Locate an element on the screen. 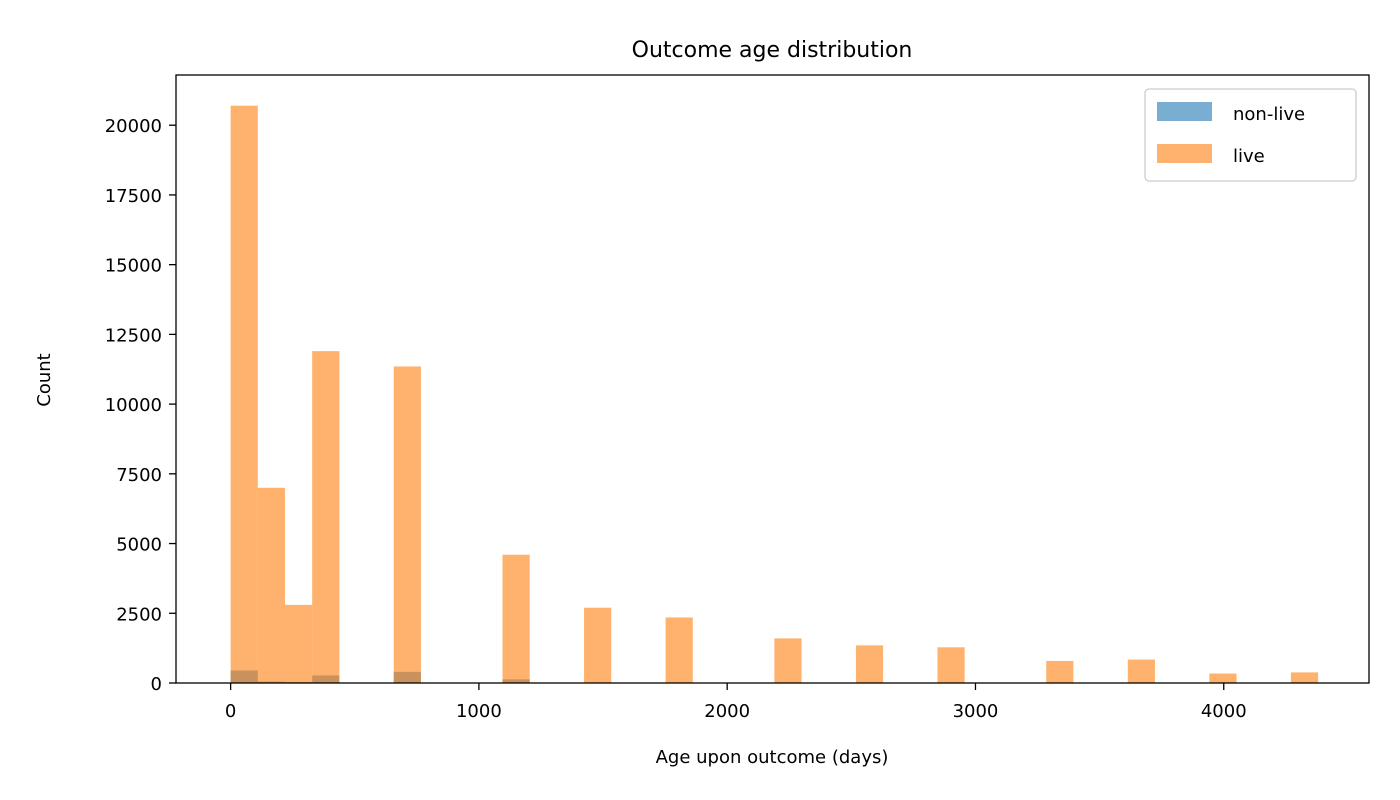  x-tick-label: 1000 is located at coordinates (479, 711).